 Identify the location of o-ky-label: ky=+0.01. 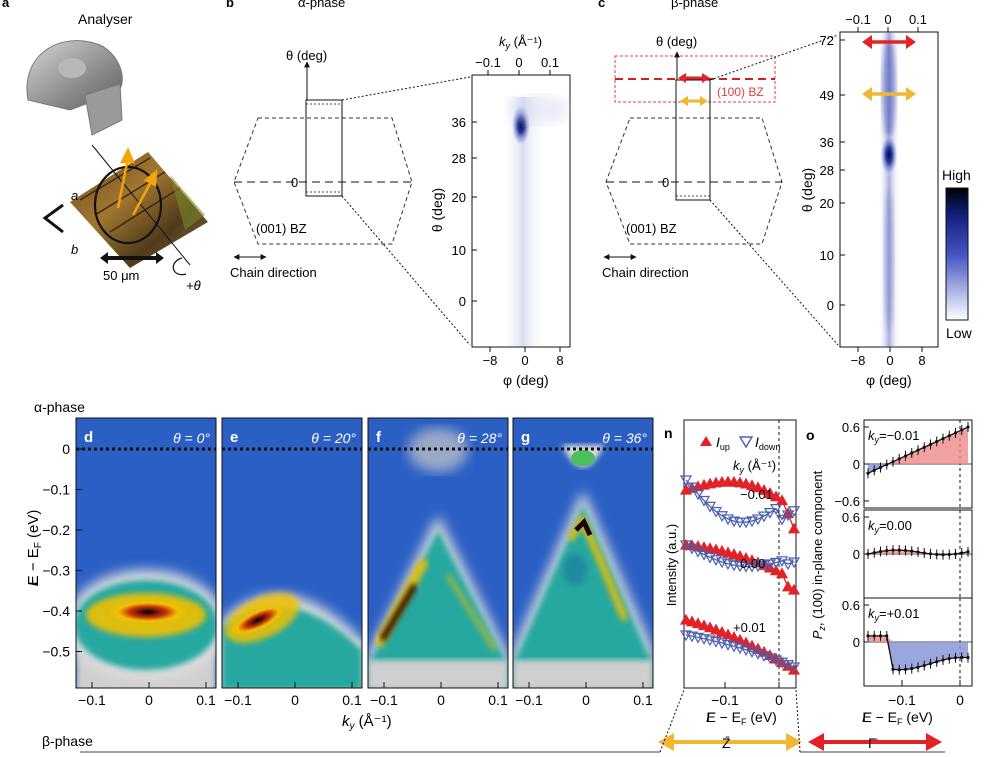
(894, 614).